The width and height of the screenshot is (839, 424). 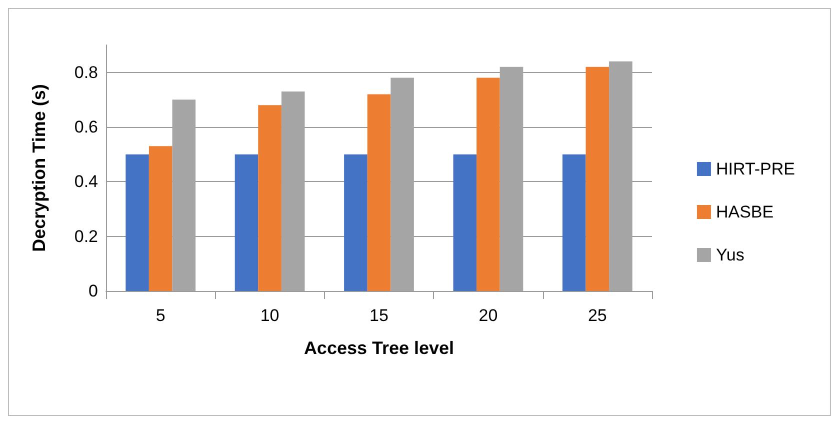 What do you see at coordinates (488, 315) in the screenshot?
I see `x-tick-label: 20` at bounding box center [488, 315].